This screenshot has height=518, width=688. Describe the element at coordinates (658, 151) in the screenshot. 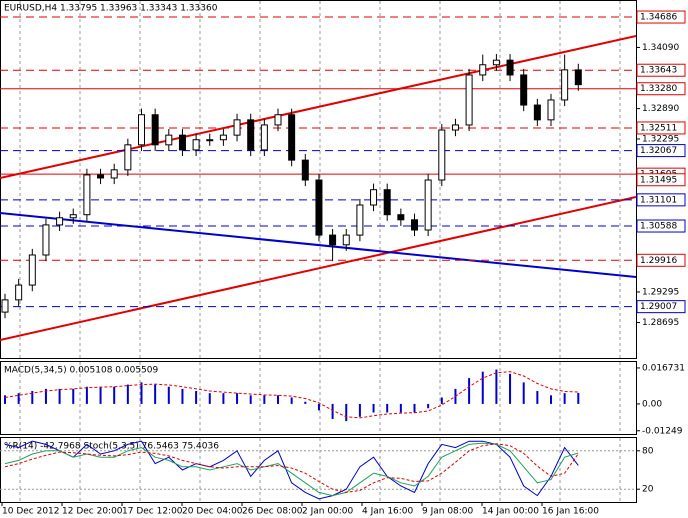

I see `level-label: 1.32067` at that location.